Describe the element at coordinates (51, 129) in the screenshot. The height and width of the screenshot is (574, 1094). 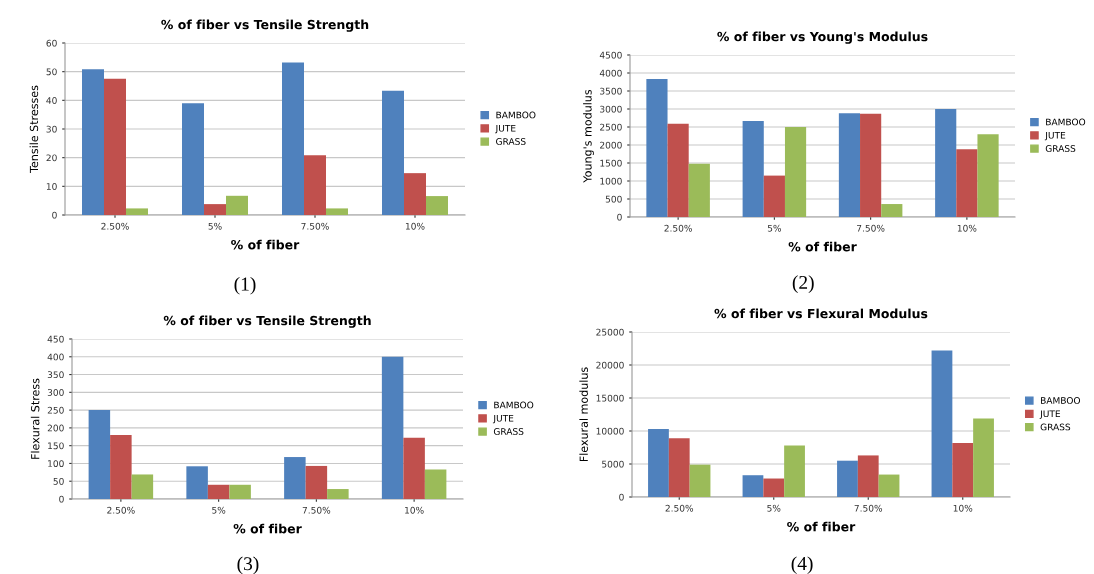
I see `y-tick-label: 30` at that location.